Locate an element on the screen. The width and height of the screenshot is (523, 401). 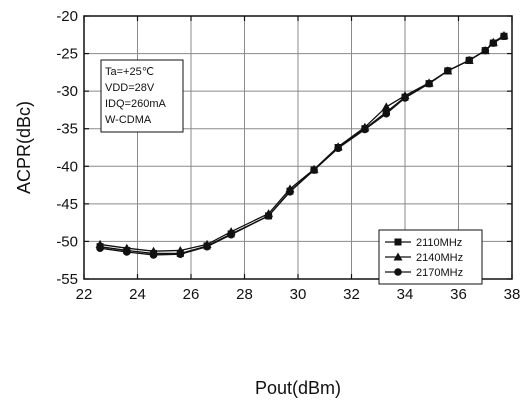
legend-label: 2140MHz is located at coordinates (439, 258).